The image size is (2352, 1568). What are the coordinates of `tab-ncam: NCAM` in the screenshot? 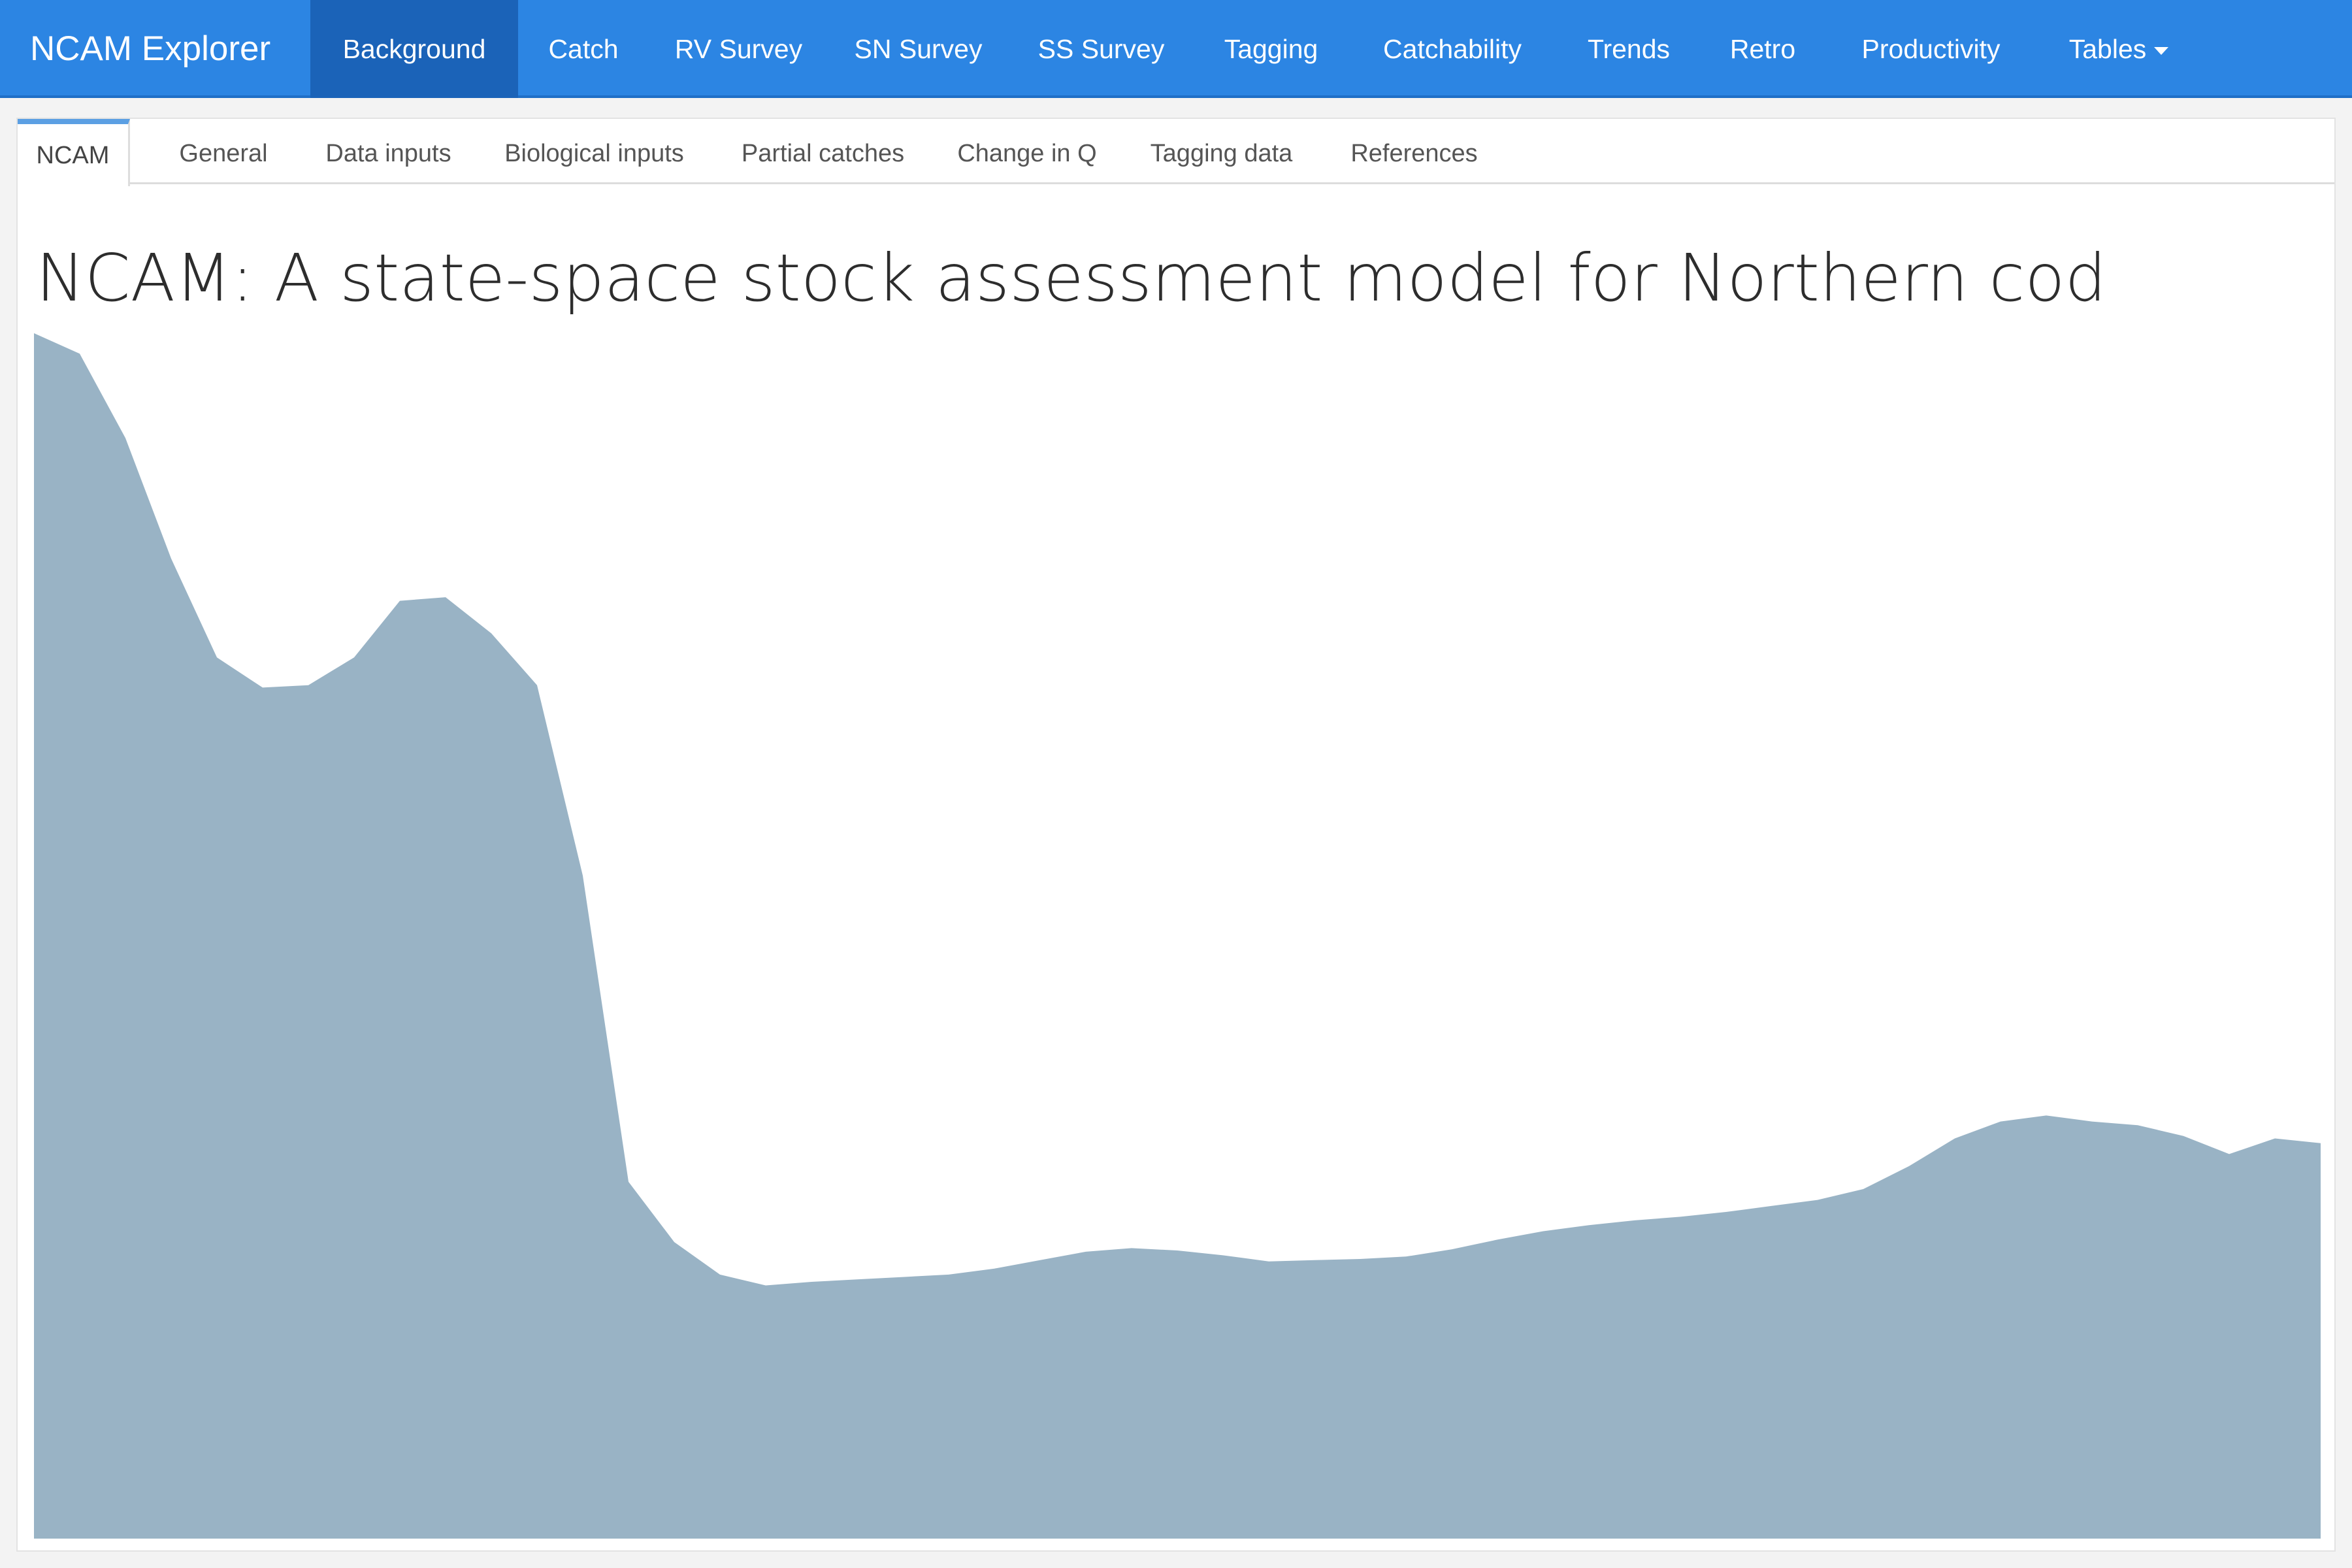 It's located at (74, 152).